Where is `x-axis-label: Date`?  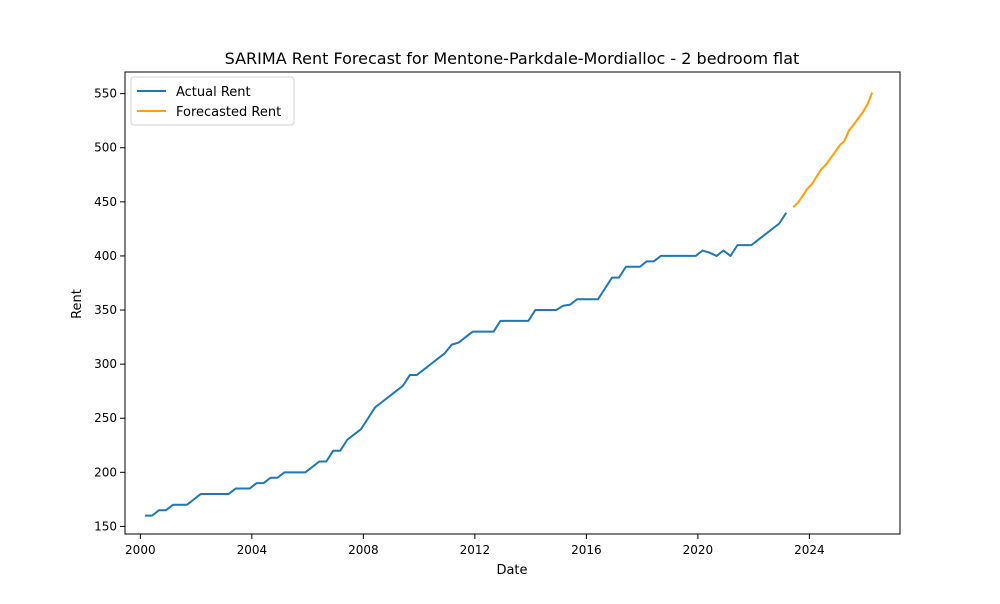 x-axis-label: Date is located at coordinates (511, 570).